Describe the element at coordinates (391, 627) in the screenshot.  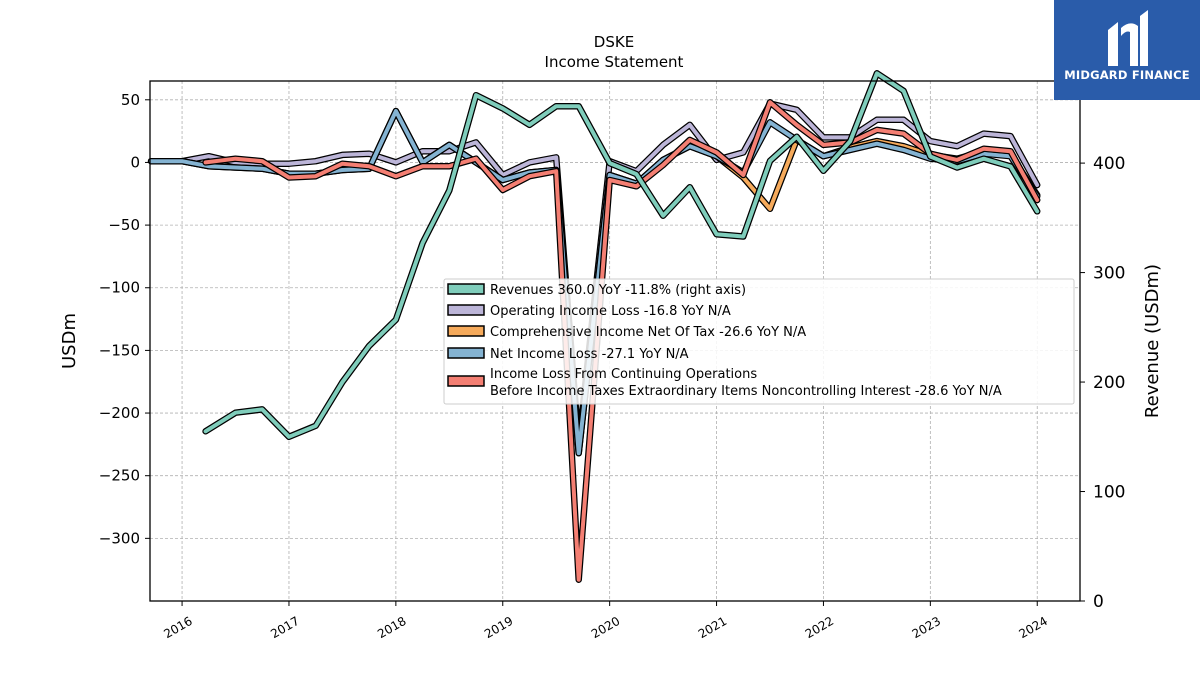
I see `x-tick-label: 2018` at that location.